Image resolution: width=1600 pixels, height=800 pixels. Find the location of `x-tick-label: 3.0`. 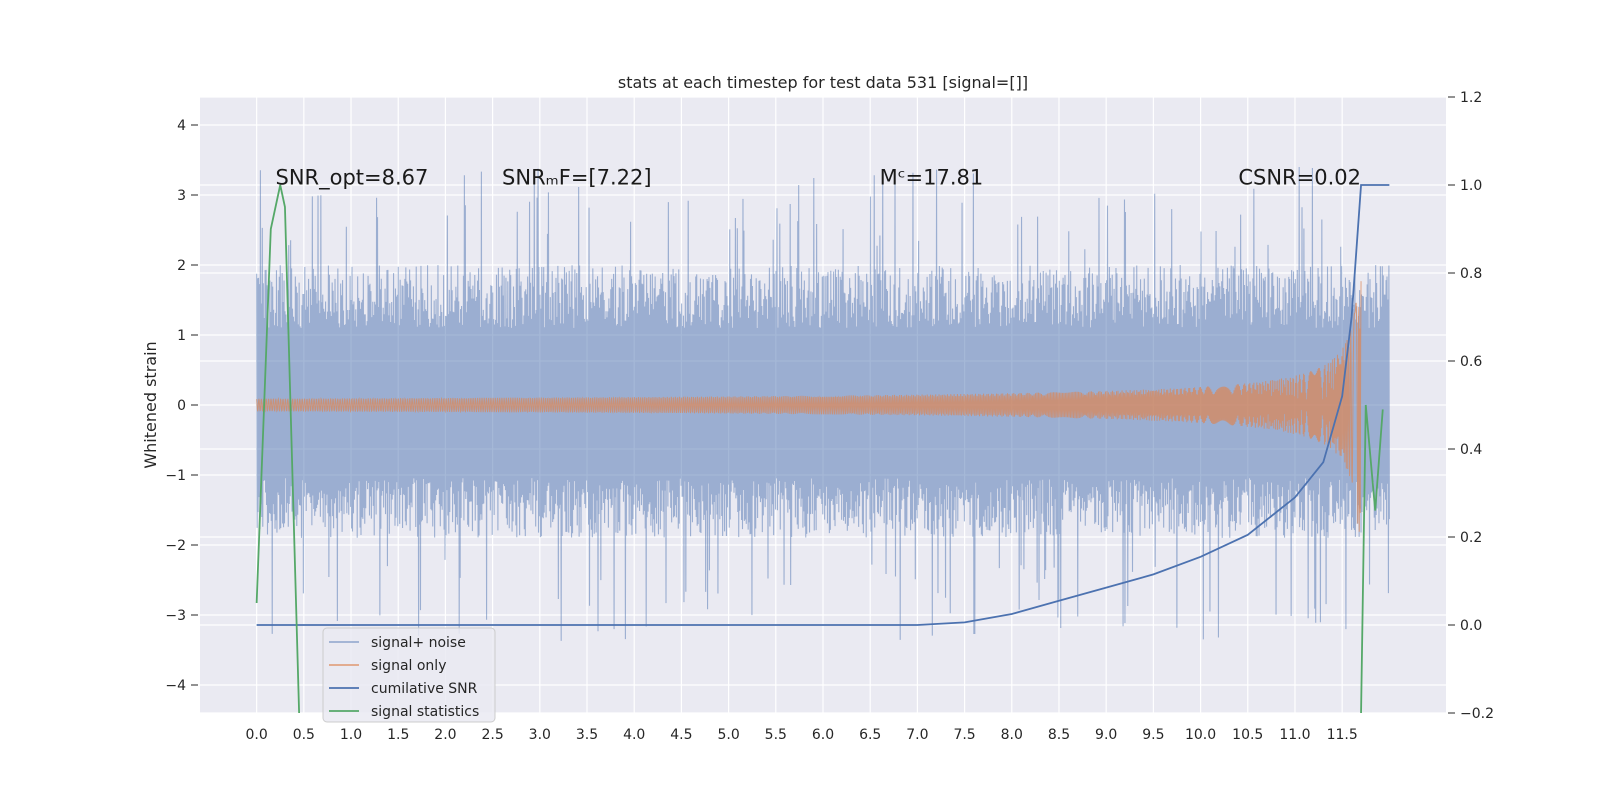

x-tick-label: 3.0 is located at coordinates (540, 735).